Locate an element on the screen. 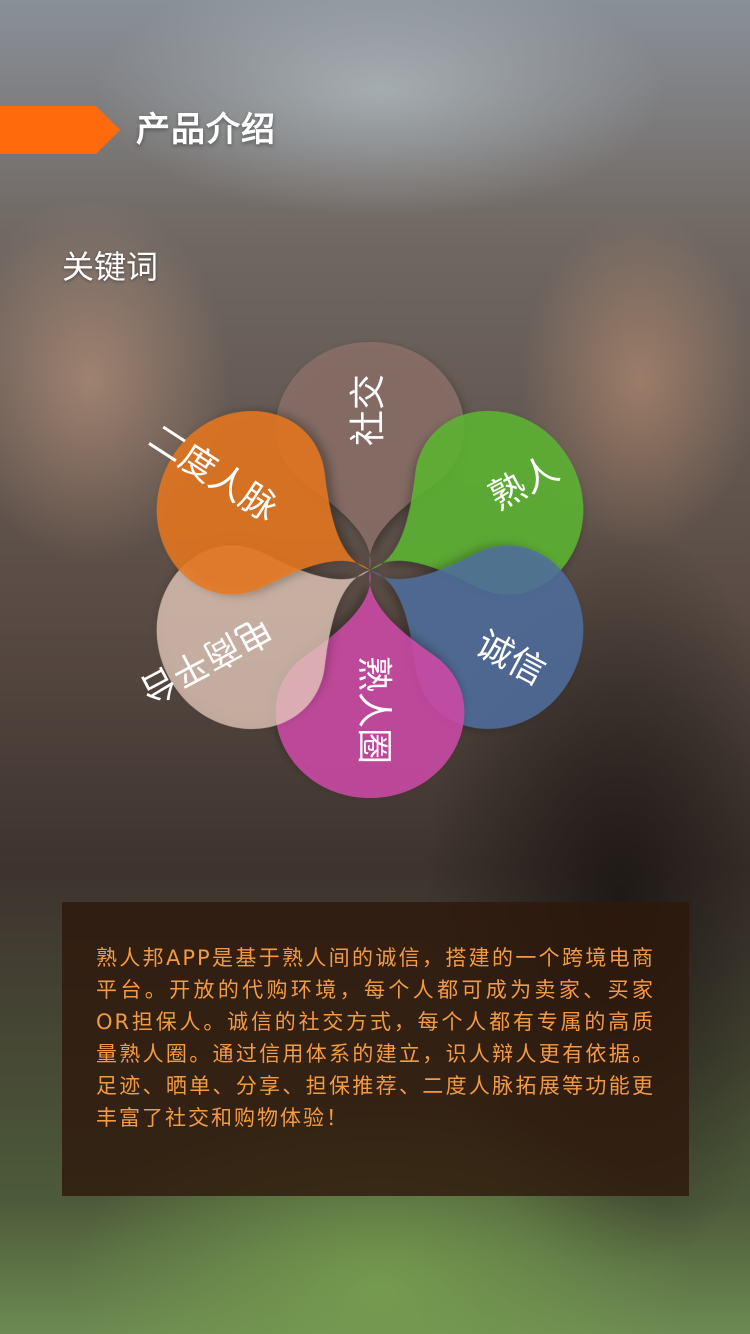 This screenshot has height=1334, width=750. section-title: 产品介绍 is located at coordinates (206, 130).